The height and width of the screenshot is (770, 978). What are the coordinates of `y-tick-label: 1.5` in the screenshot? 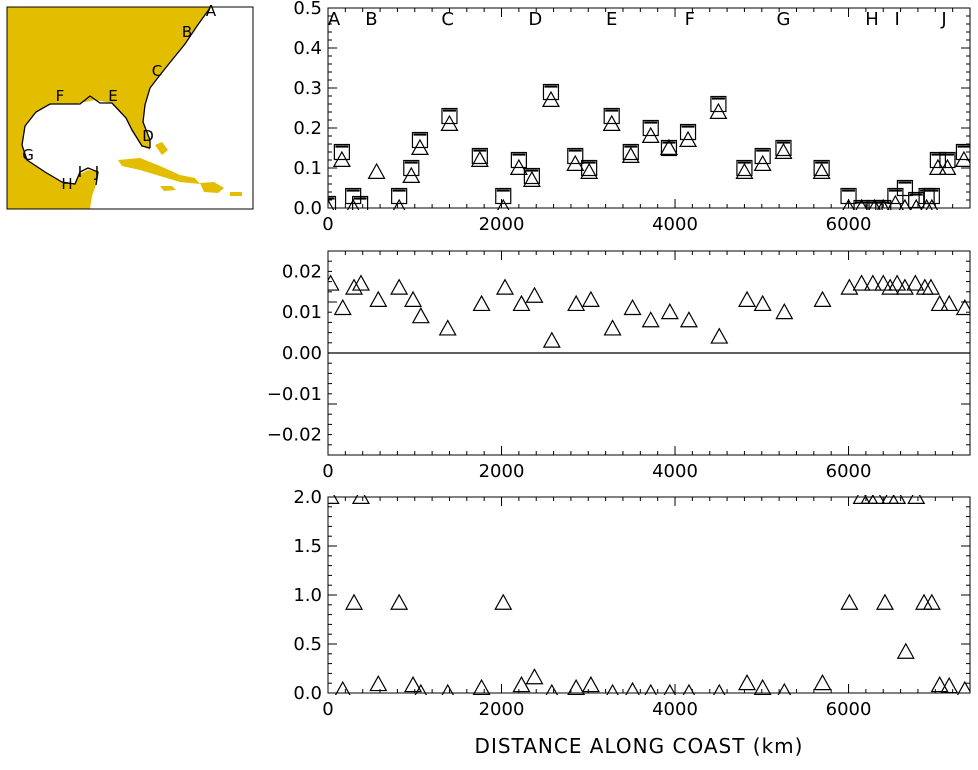 It's located at (307, 546).